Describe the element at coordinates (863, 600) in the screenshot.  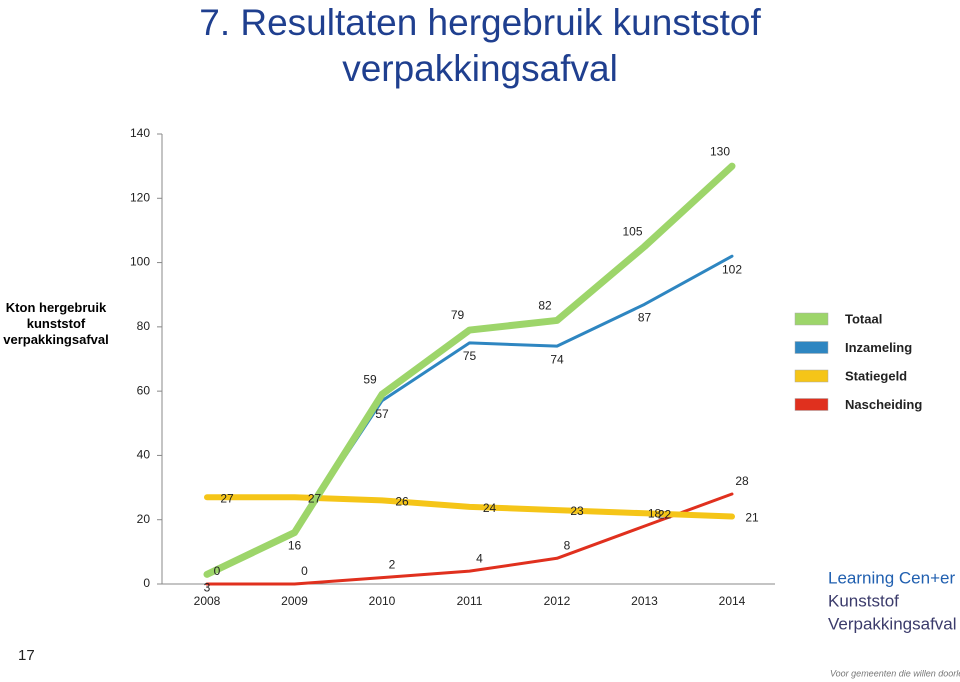
I see `logo-line: Kunststof` at that location.